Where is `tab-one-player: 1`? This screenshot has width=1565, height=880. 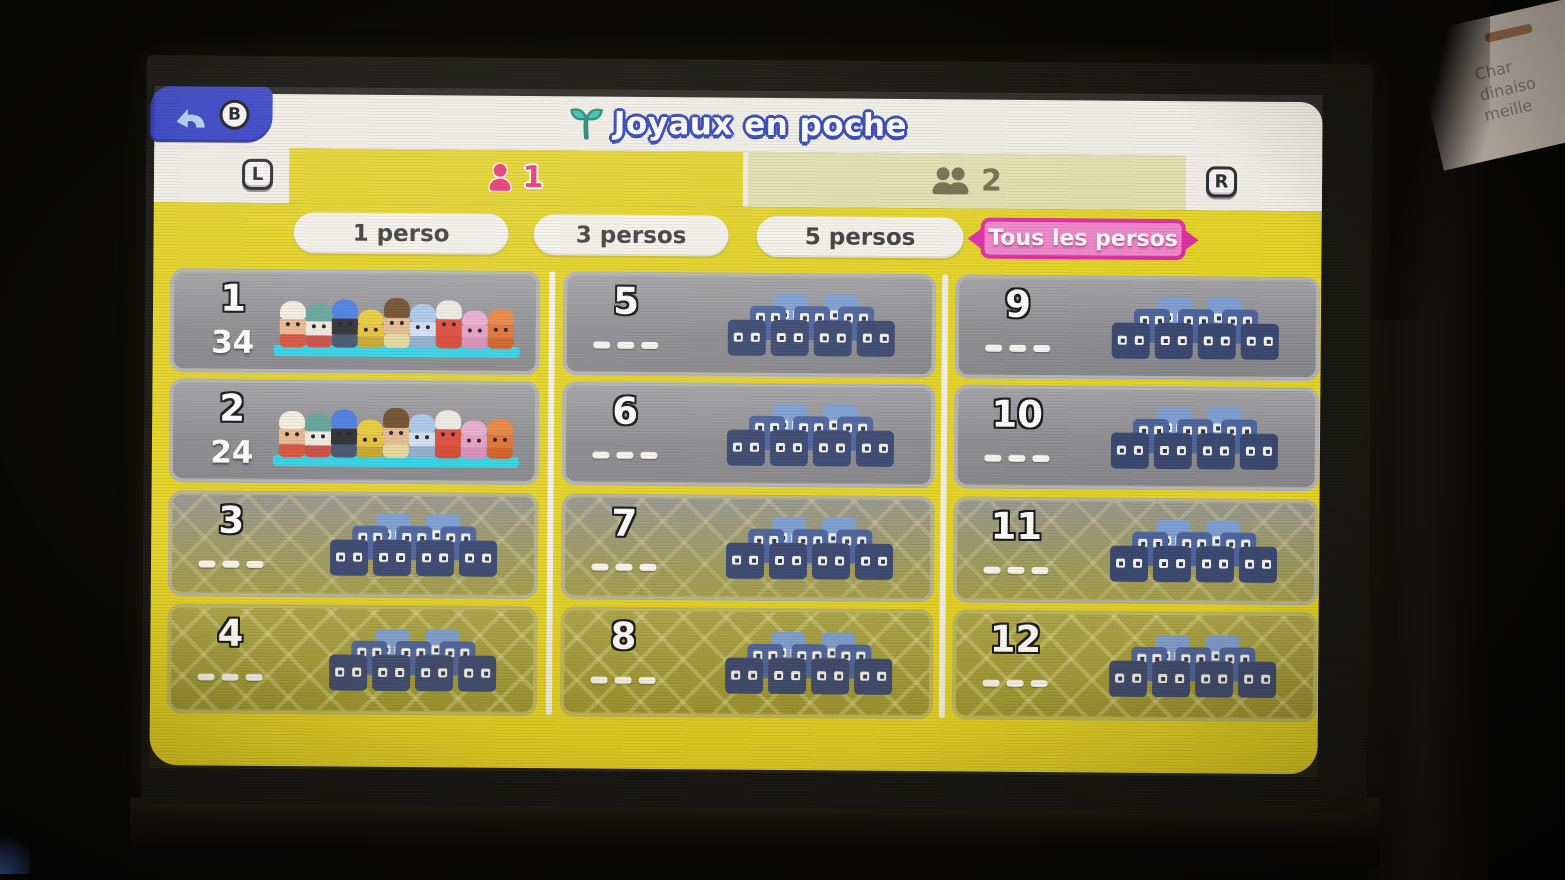 tab-one-player: 1 is located at coordinates (516, 177).